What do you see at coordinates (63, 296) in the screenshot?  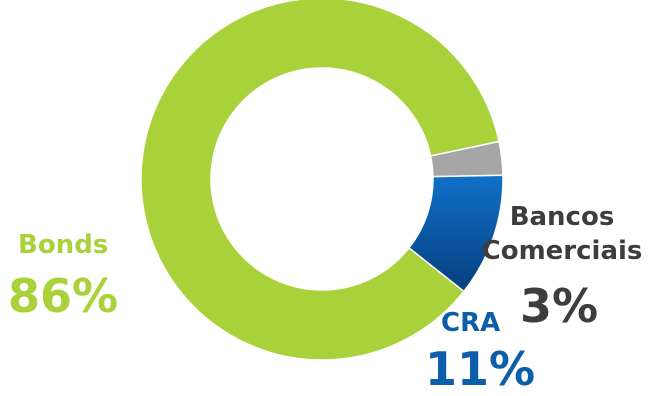 I see `bonds-percentage: 86%` at bounding box center [63, 296].